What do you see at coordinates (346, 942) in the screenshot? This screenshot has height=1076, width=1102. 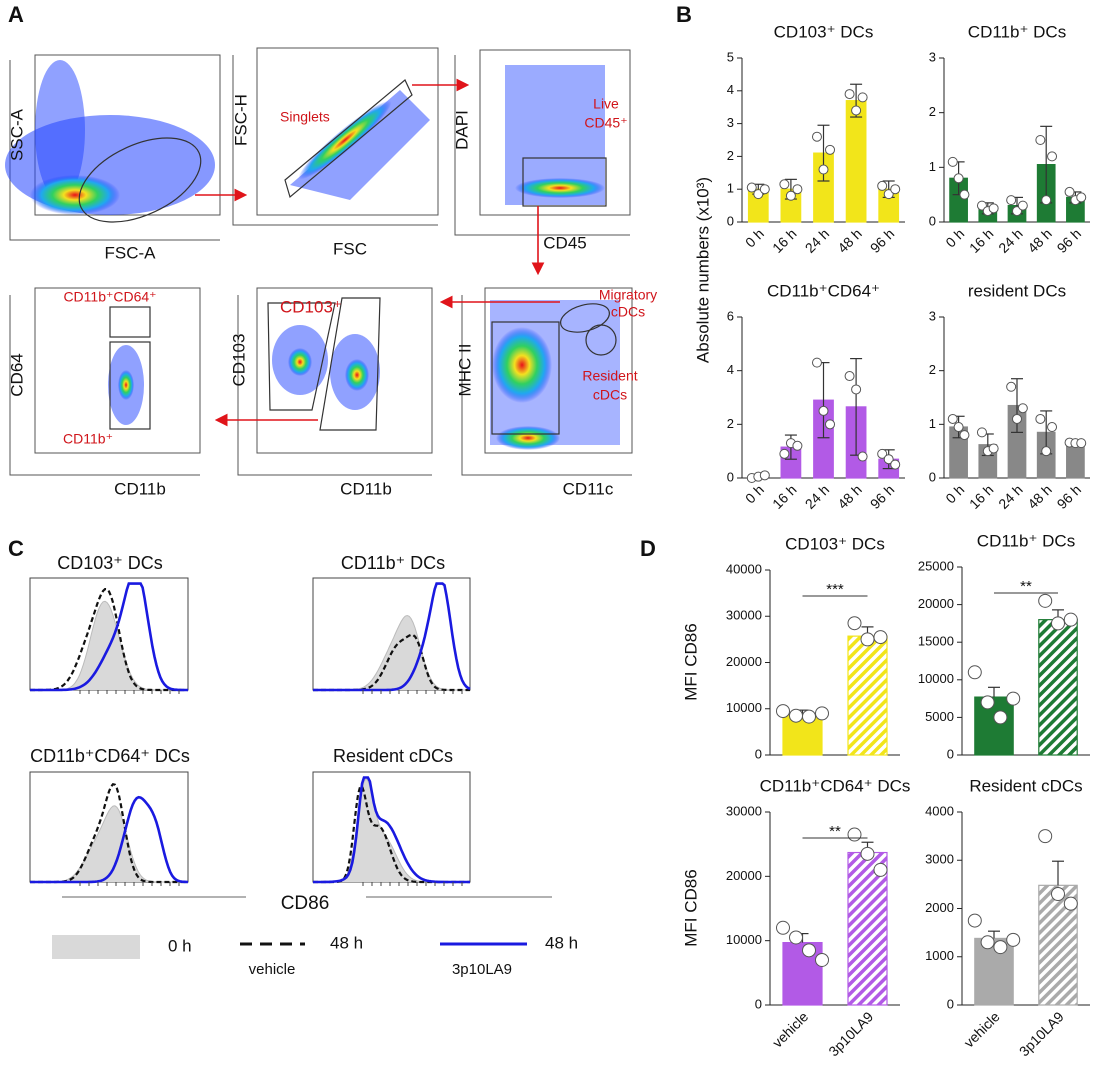 I see `legend-label: 48 h` at bounding box center [346, 942].